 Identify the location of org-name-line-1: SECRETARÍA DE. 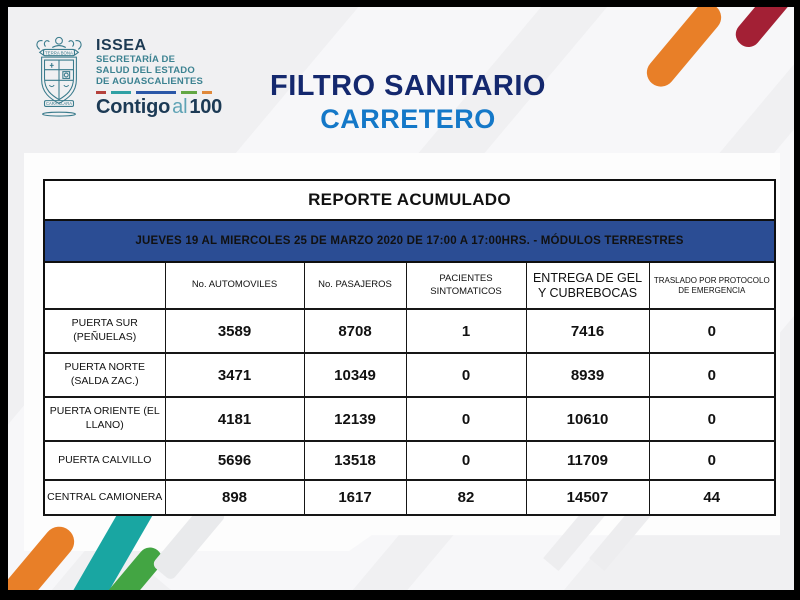
(136, 59).